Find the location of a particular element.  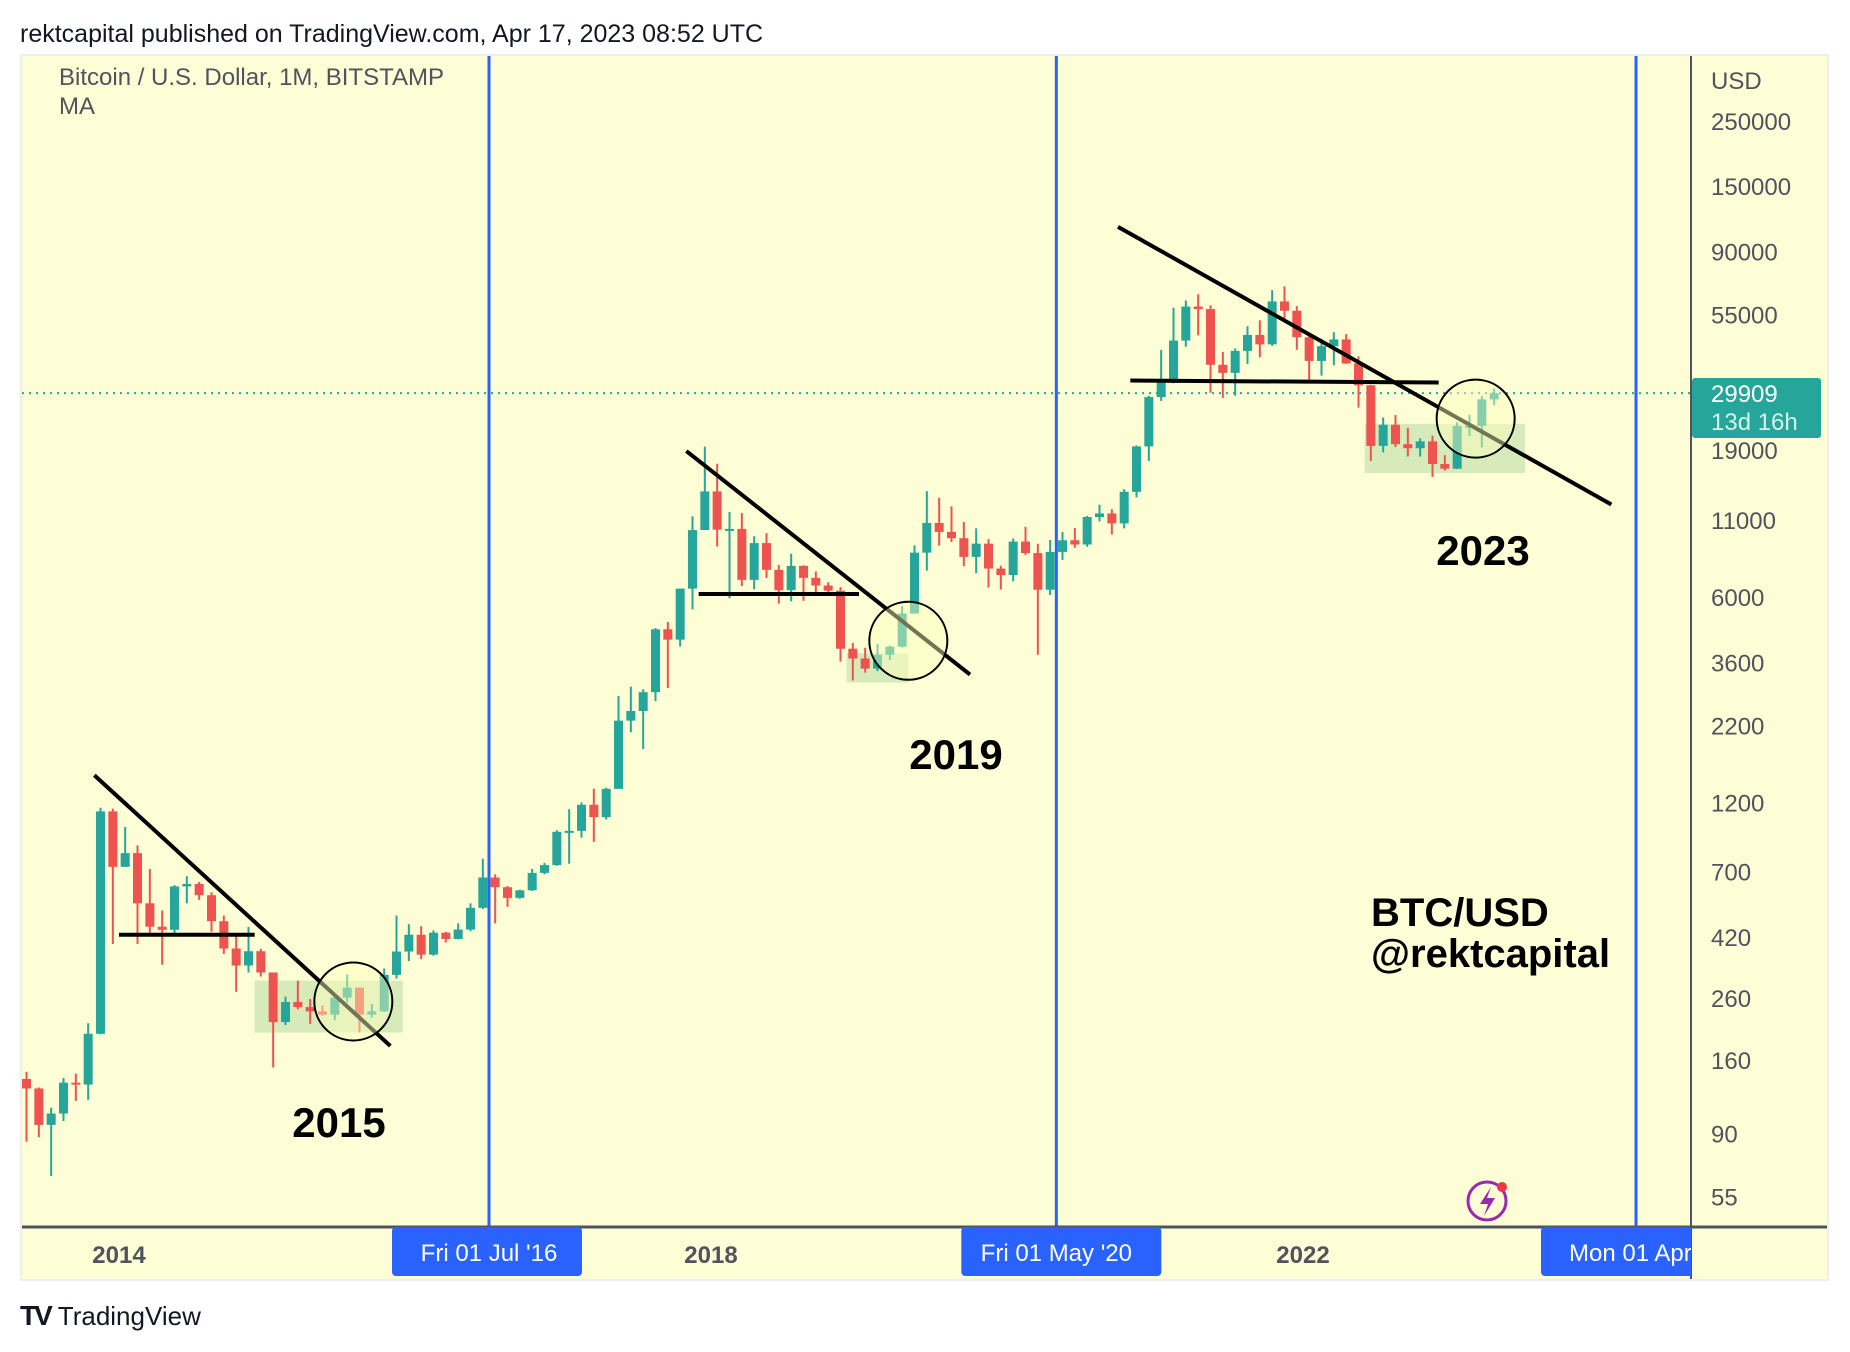

footer-brand: TV TradingView is located at coordinates (110, 1316).